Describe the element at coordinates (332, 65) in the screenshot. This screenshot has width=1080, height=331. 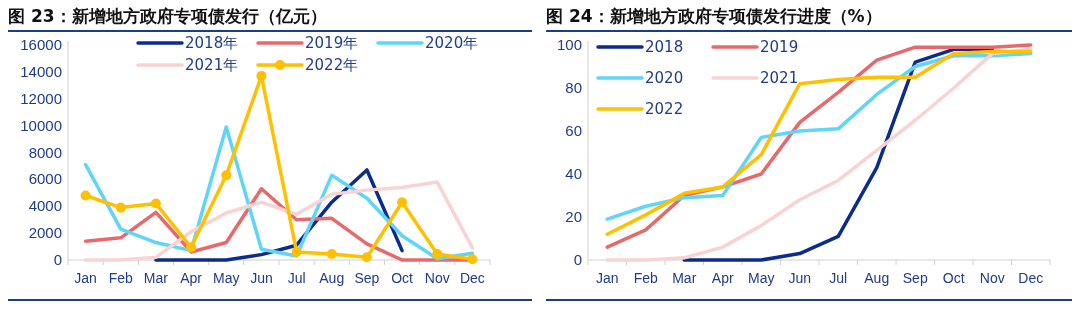
I see `legend-label: 2022年` at that location.